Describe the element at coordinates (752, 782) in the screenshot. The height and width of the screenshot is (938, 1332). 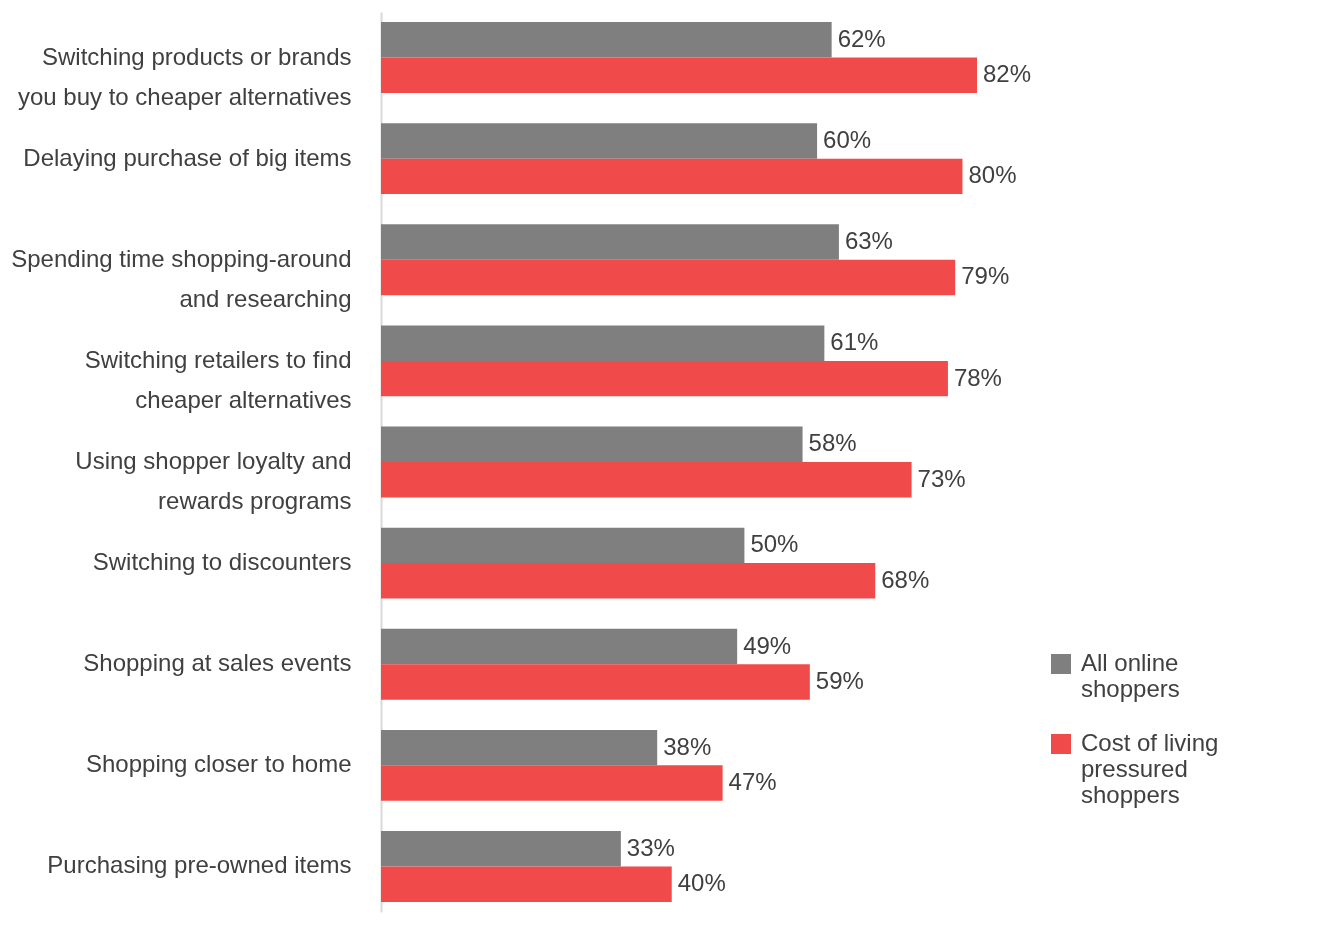
I see `data-label: 47%` at that location.